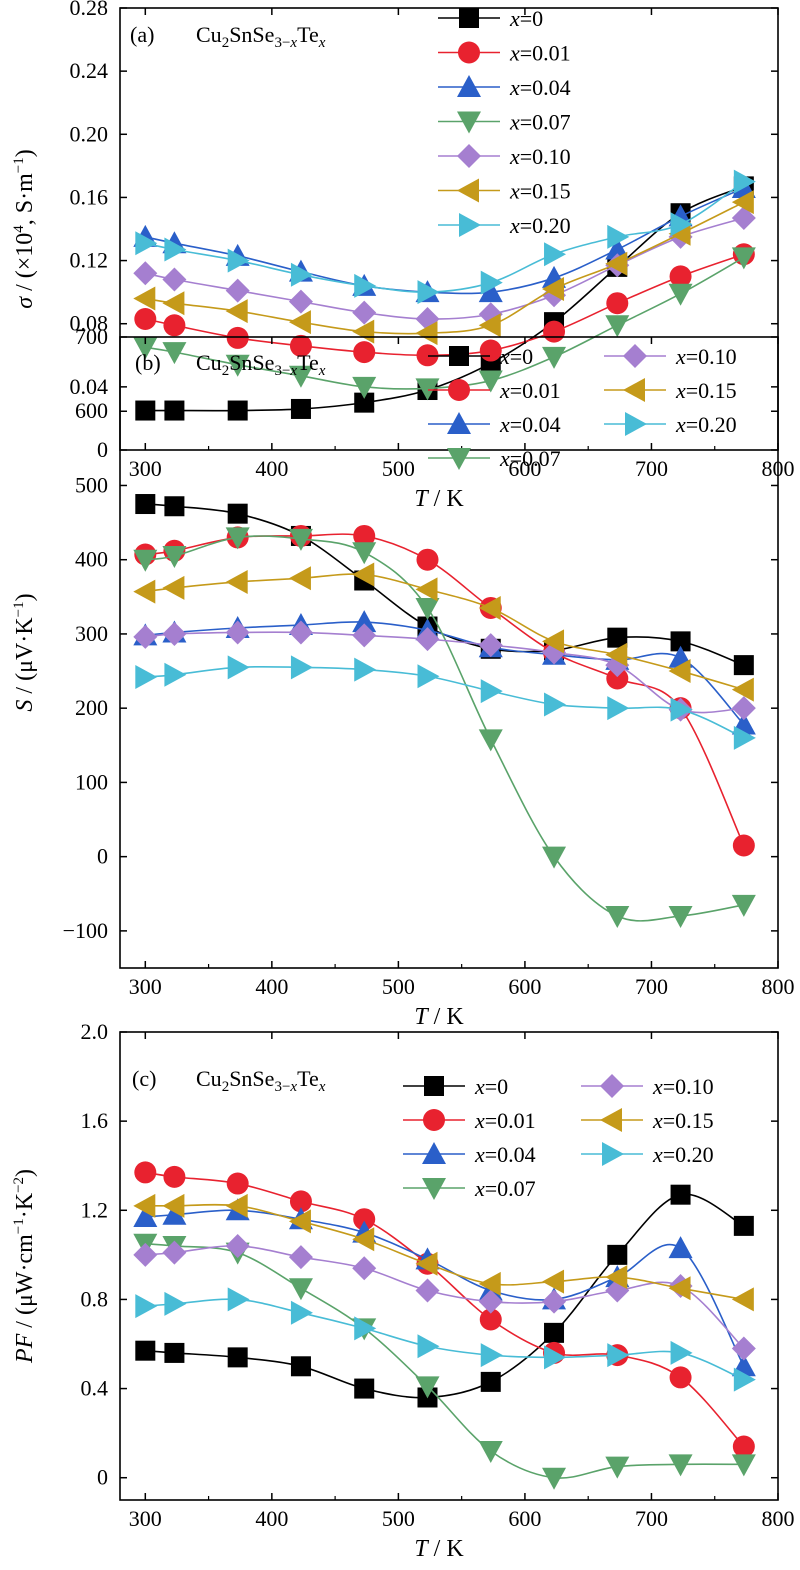 This screenshot has width=800, height=1570. Describe the element at coordinates (91, 781) in the screenshot. I see `y-tick-label: 100` at that location.